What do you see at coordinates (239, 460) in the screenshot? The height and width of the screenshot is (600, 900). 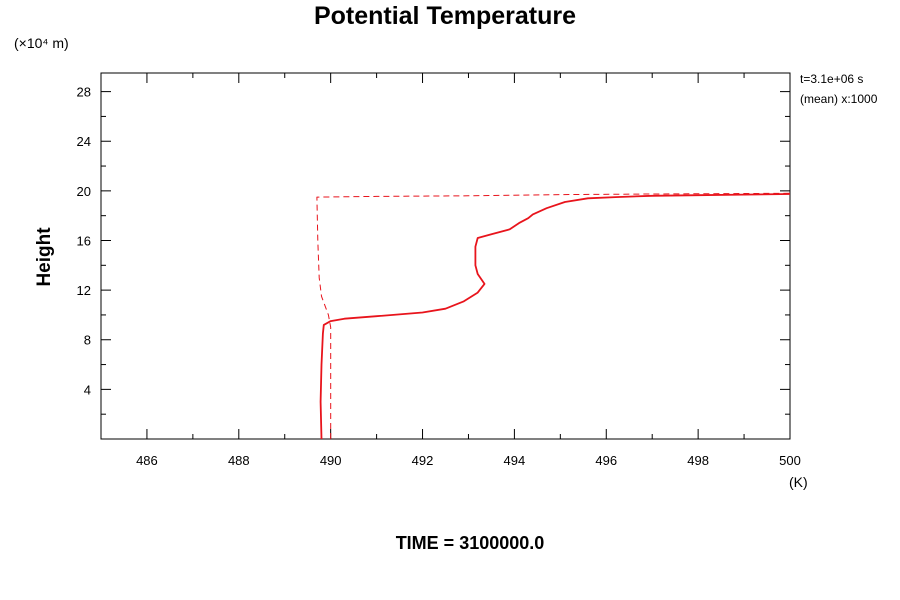 I see `x-tick-label: 488` at bounding box center [239, 460].